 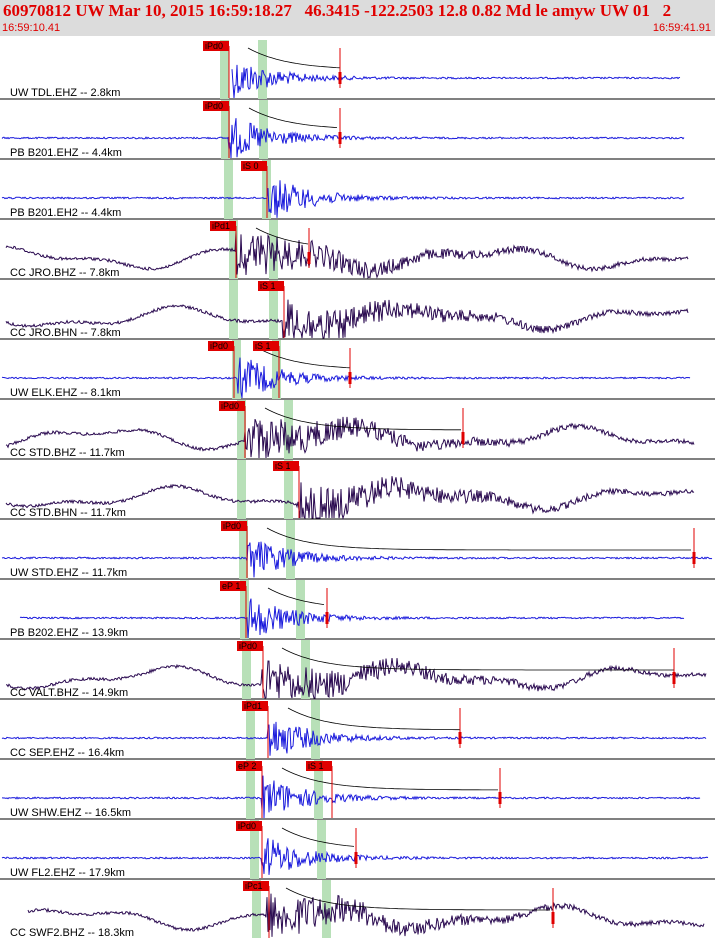 I want to click on trace-row: iPd1 CC JRO.BHZ -- 7.8km, so click(x=357, y=250).